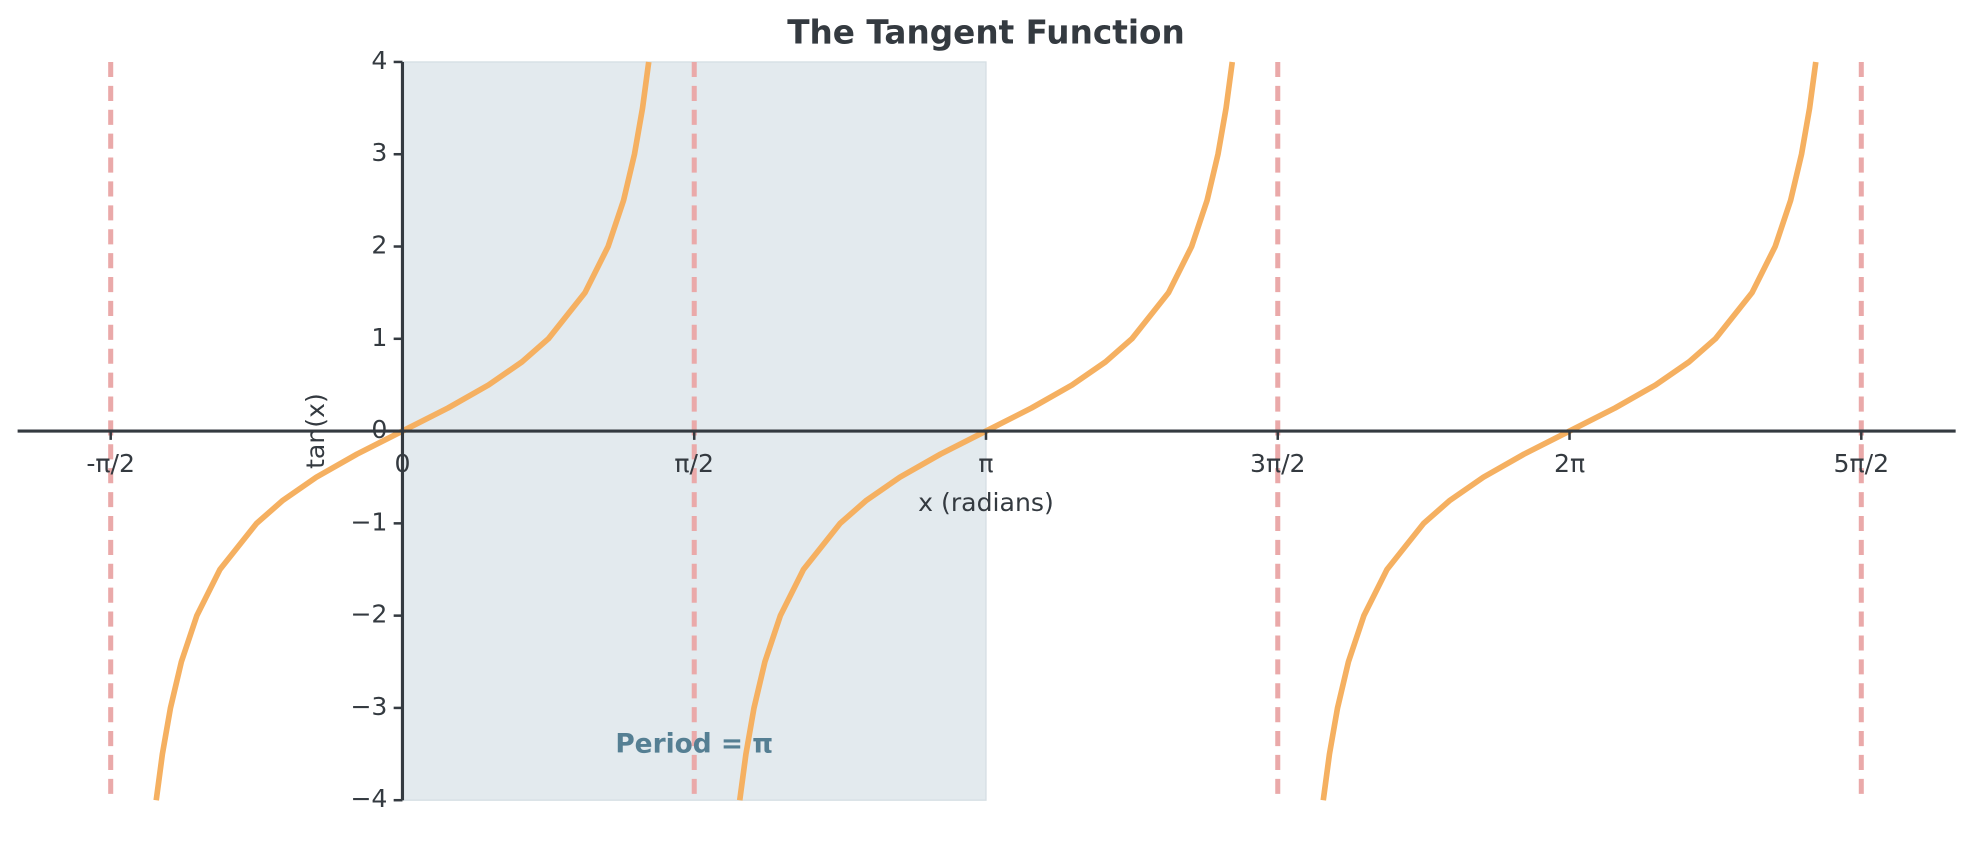 This screenshot has width=1972, height=841. What do you see at coordinates (110, 463) in the screenshot?
I see `x-tick-label: -π/2` at bounding box center [110, 463].